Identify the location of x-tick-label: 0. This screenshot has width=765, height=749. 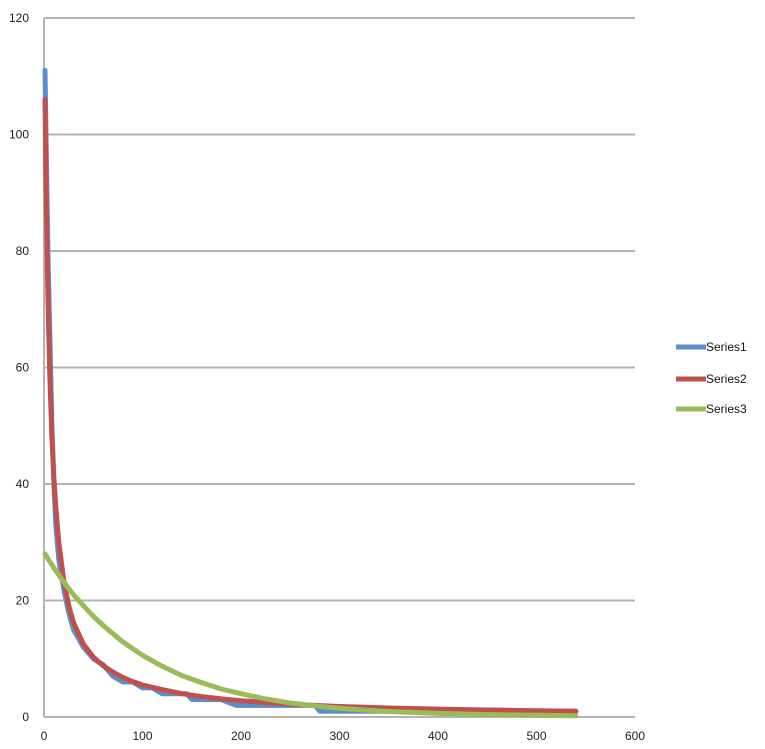
(44, 736).